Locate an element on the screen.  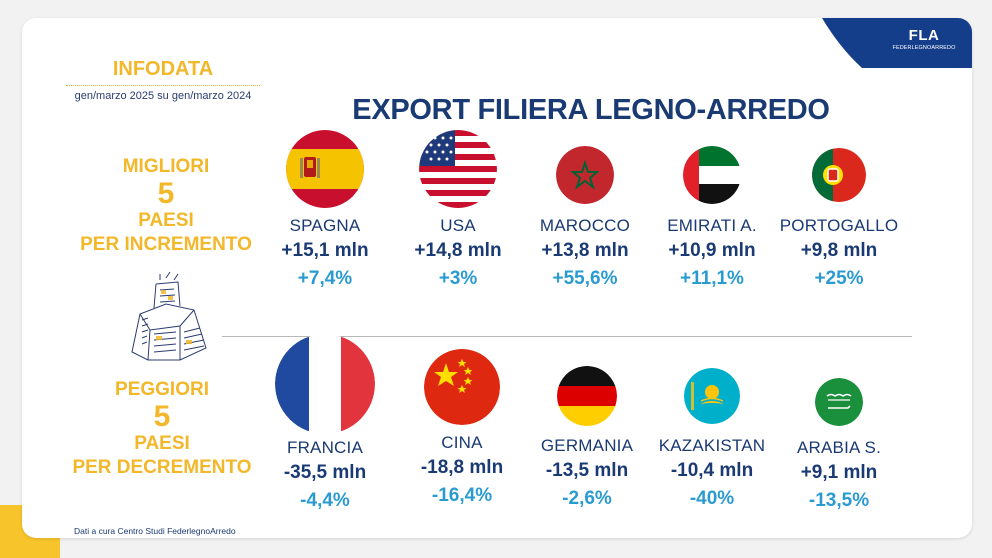
portugal-flag-icon is located at coordinates (839, 175).